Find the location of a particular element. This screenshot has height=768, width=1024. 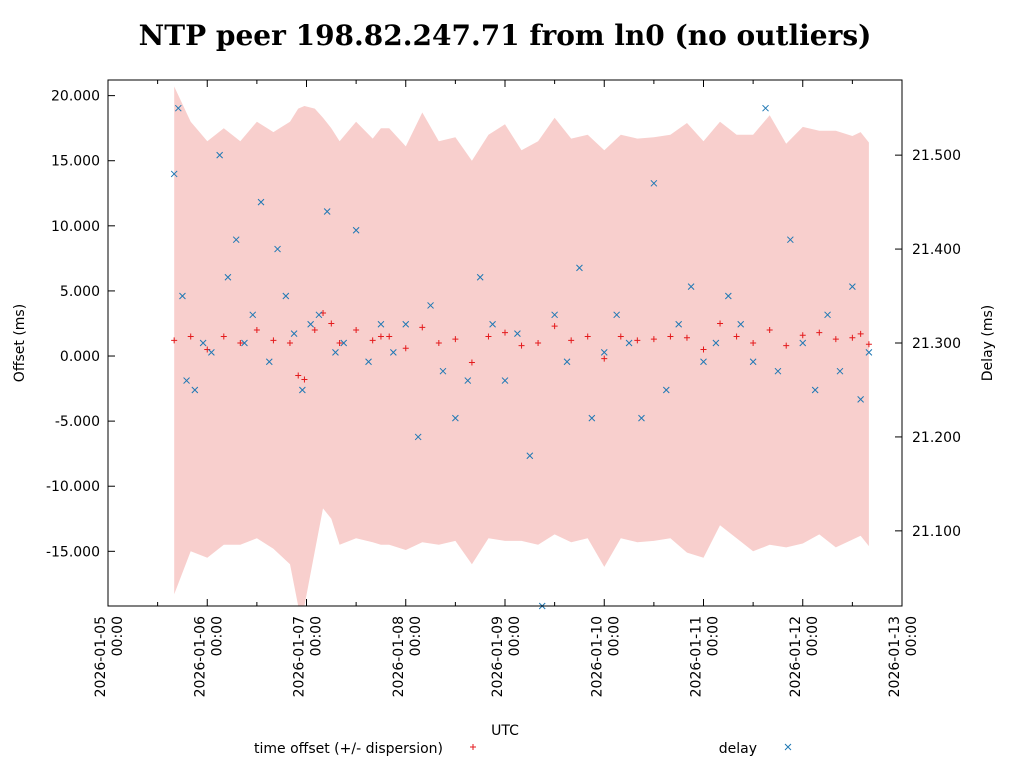

y-tick-label-left: -5.000 is located at coordinates (77, 422).